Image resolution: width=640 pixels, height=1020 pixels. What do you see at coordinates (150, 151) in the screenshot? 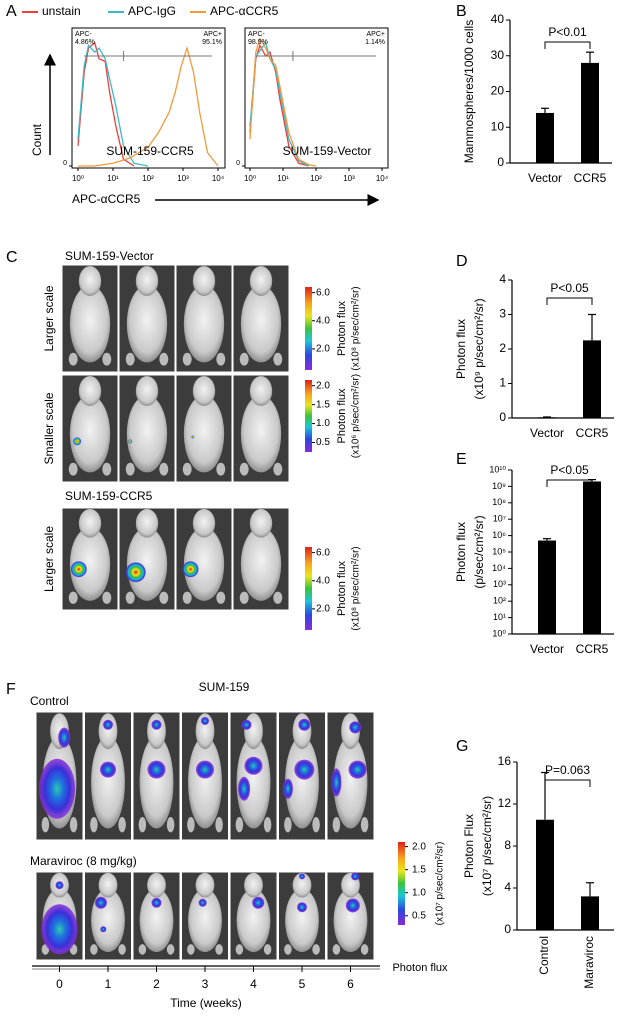
I see `sample-label: SUM-159-CCR5` at bounding box center [150, 151].